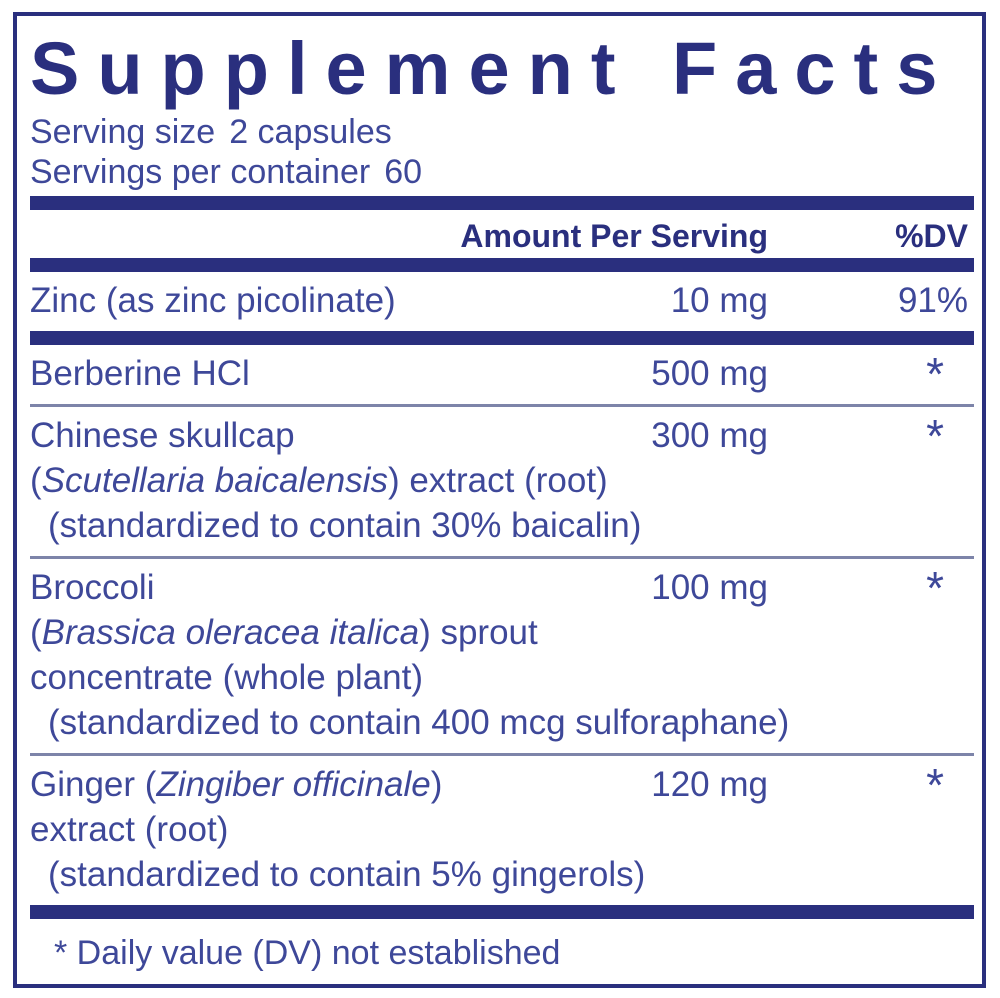 This screenshot has height=998, width=1000. What do you see at coordinates (709, 784) in the screenshot?
I see `ingredient-amount: 120 mg` at bounding box center [709, 784].